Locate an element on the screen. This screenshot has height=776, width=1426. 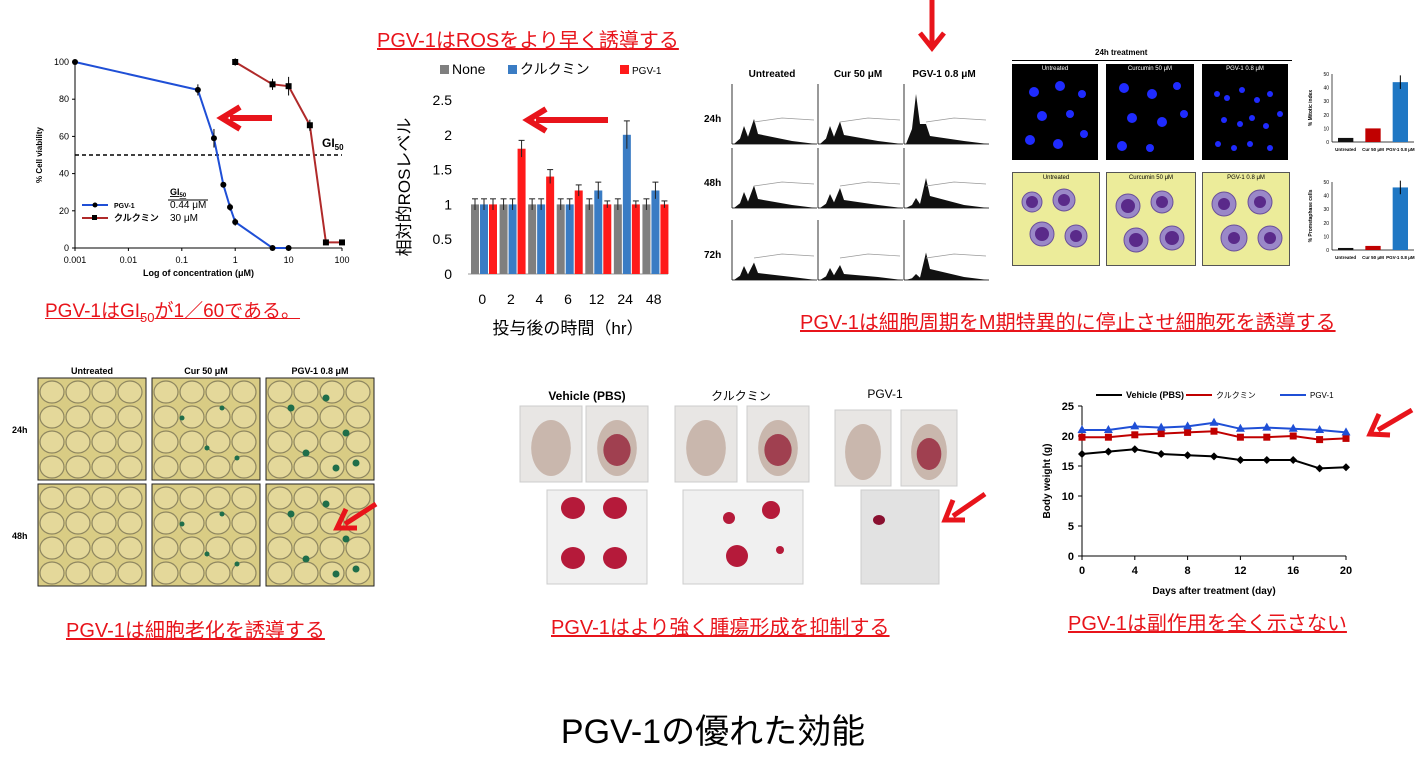
tumor-group-label: PGV-1 is located at coordinates (885, 394).